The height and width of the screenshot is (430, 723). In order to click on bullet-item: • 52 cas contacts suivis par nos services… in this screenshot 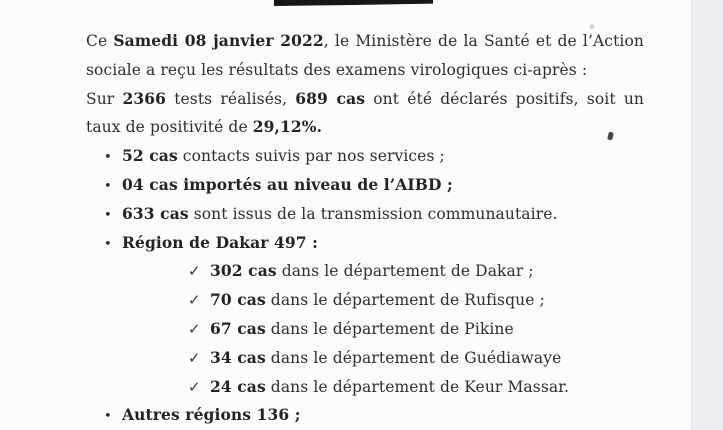, I will do `click(413, 156)`.